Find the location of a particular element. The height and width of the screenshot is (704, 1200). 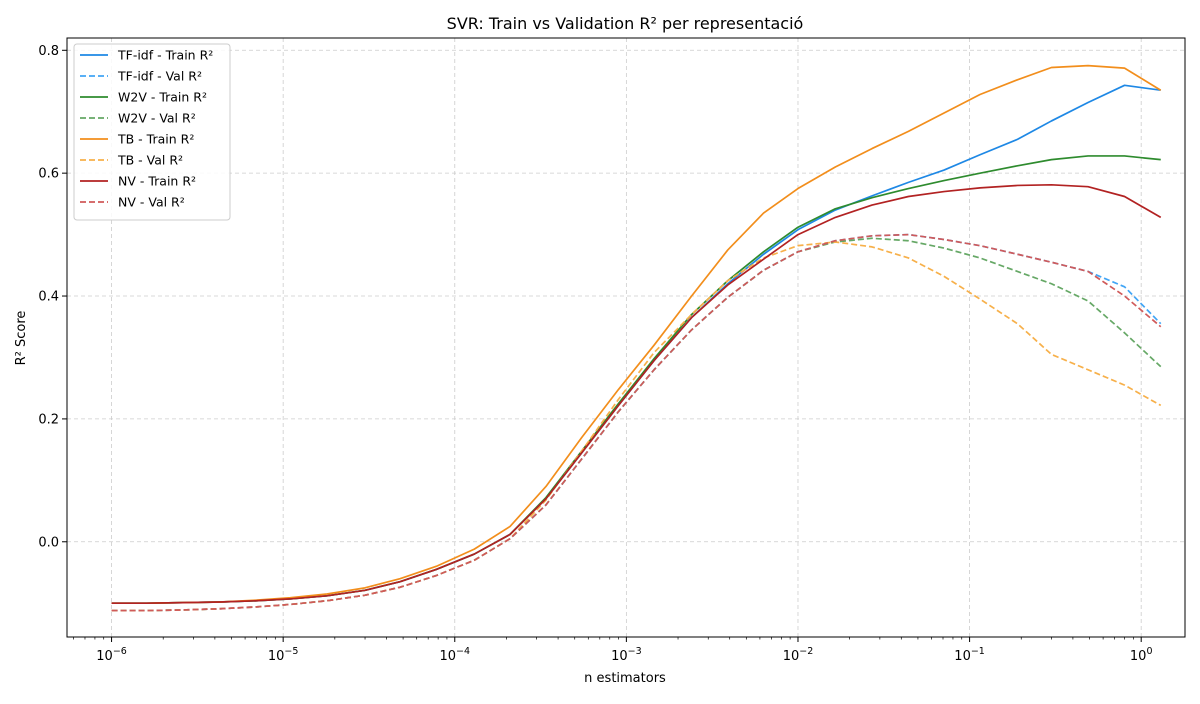

y-tick-label: 0.8 is located at coordinates (48, 51).